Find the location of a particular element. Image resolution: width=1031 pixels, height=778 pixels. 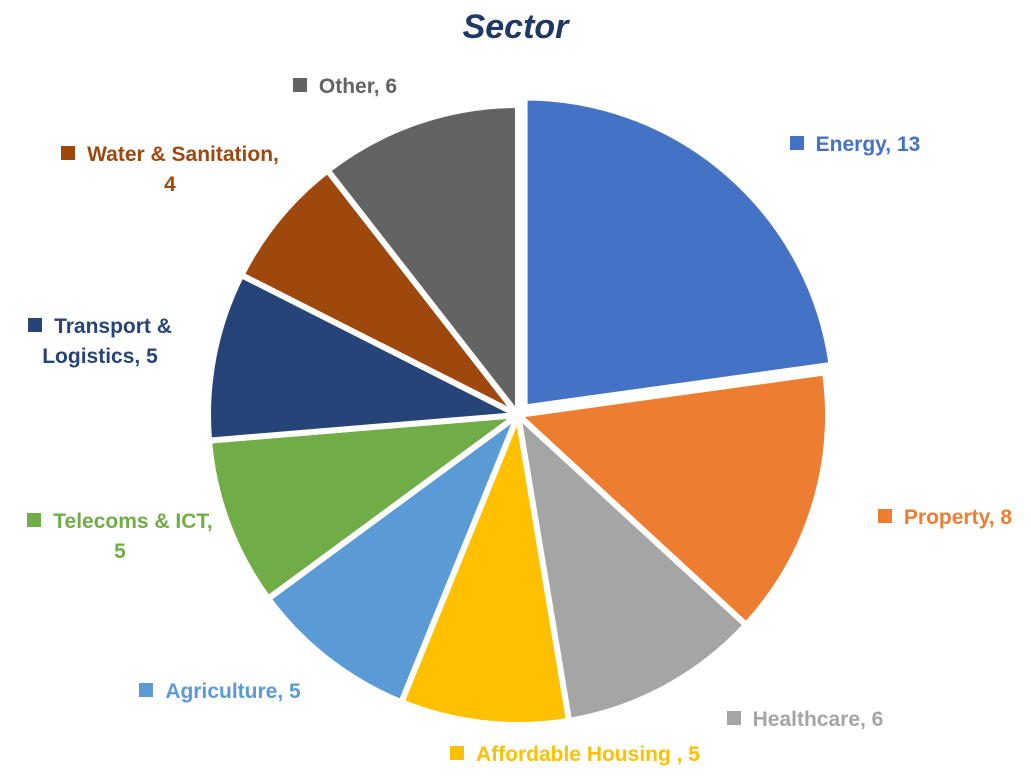

label-text: Affordable Housing , 5 is located at coordinates (587, 754).